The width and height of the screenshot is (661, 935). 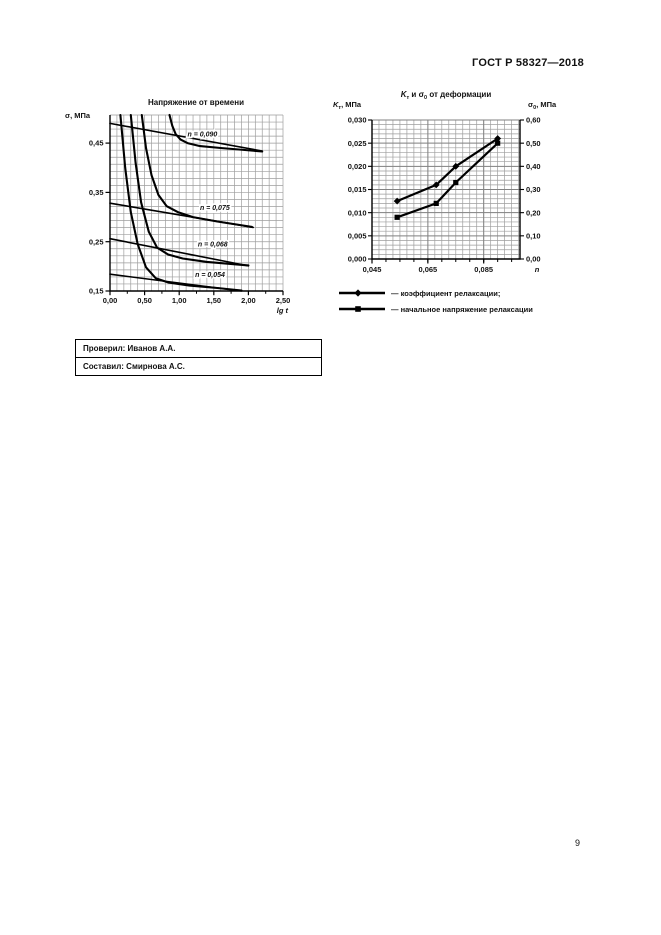 I want to click on right-y-tick-label: 0,40, so click(x=533, y=166).